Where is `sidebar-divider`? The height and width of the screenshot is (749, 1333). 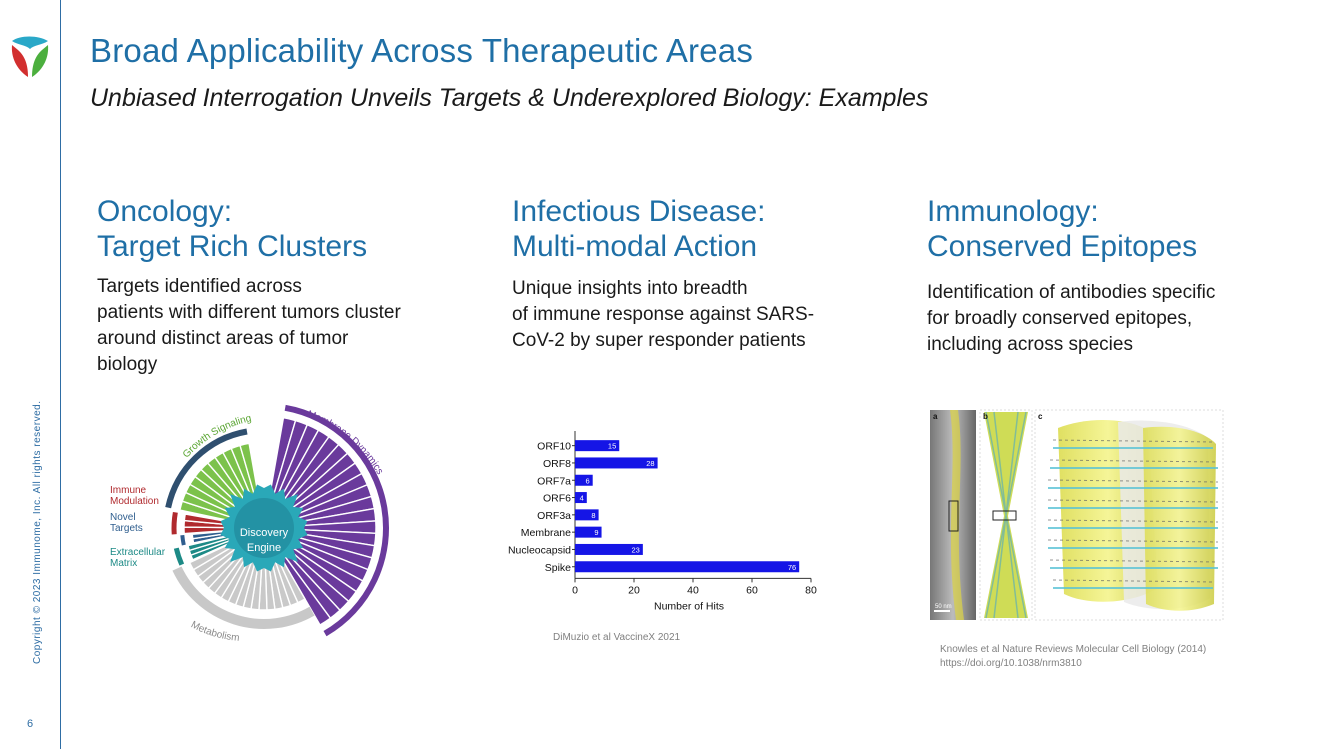 sidebar-divider is located at coordinates (60, 374).